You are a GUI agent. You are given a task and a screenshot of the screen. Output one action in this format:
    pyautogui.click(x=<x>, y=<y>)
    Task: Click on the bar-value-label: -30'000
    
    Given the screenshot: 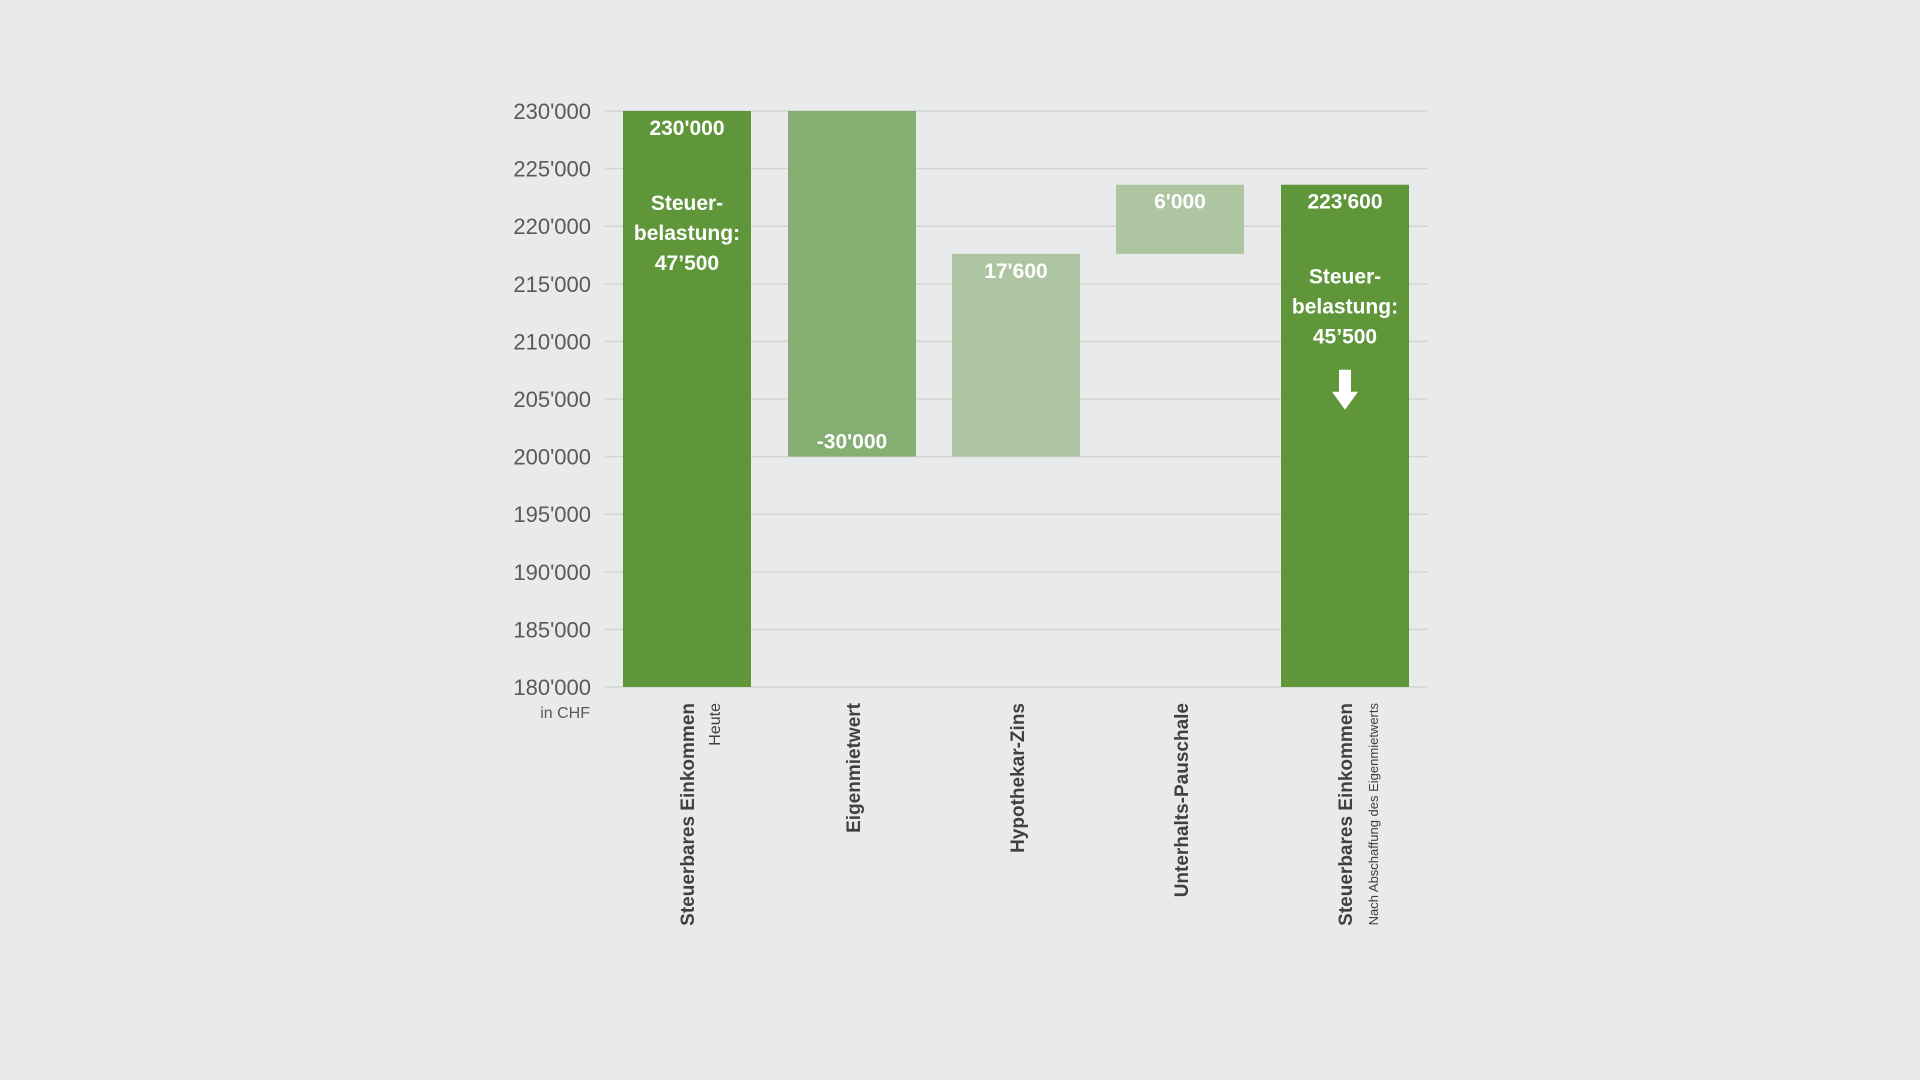 What is the action you would take?
    pyautogui.click(x=852, y=442)
    